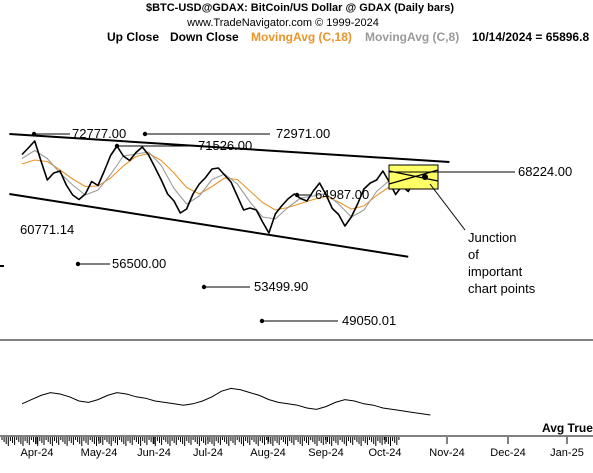  What do you see at coordinates (325, 453) in the screenshot?
I see `x-tick-label-Sep-24: Sep-24` at bounding box center [325, 453].